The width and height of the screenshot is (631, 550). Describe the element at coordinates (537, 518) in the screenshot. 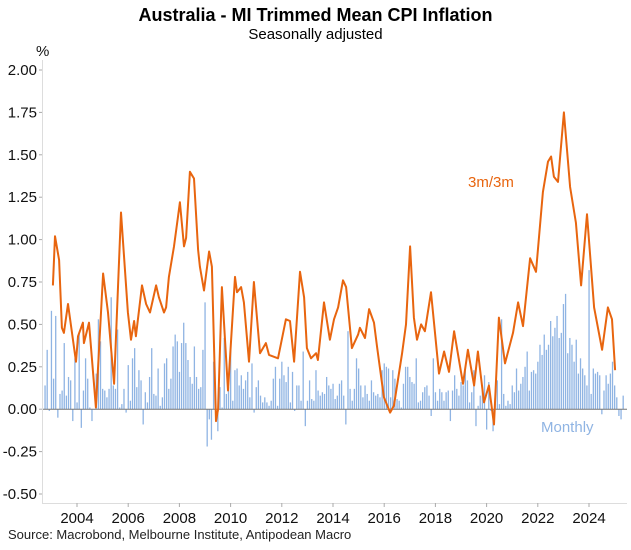

I see `x-tick-label: 2022` at that location.